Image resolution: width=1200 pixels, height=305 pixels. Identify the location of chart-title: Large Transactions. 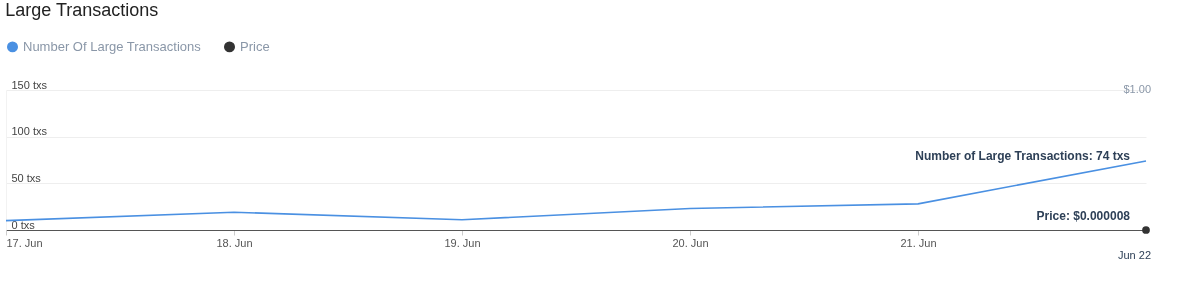
(82, 10).